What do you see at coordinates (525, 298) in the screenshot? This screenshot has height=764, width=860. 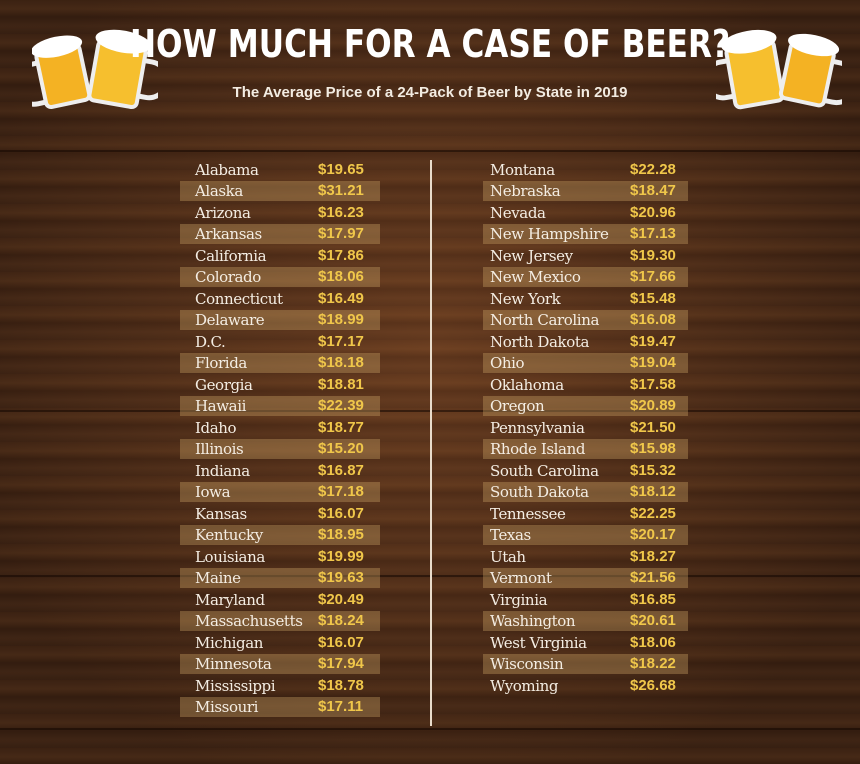 I see `state-name: New York` at bounding box center [525, 298].